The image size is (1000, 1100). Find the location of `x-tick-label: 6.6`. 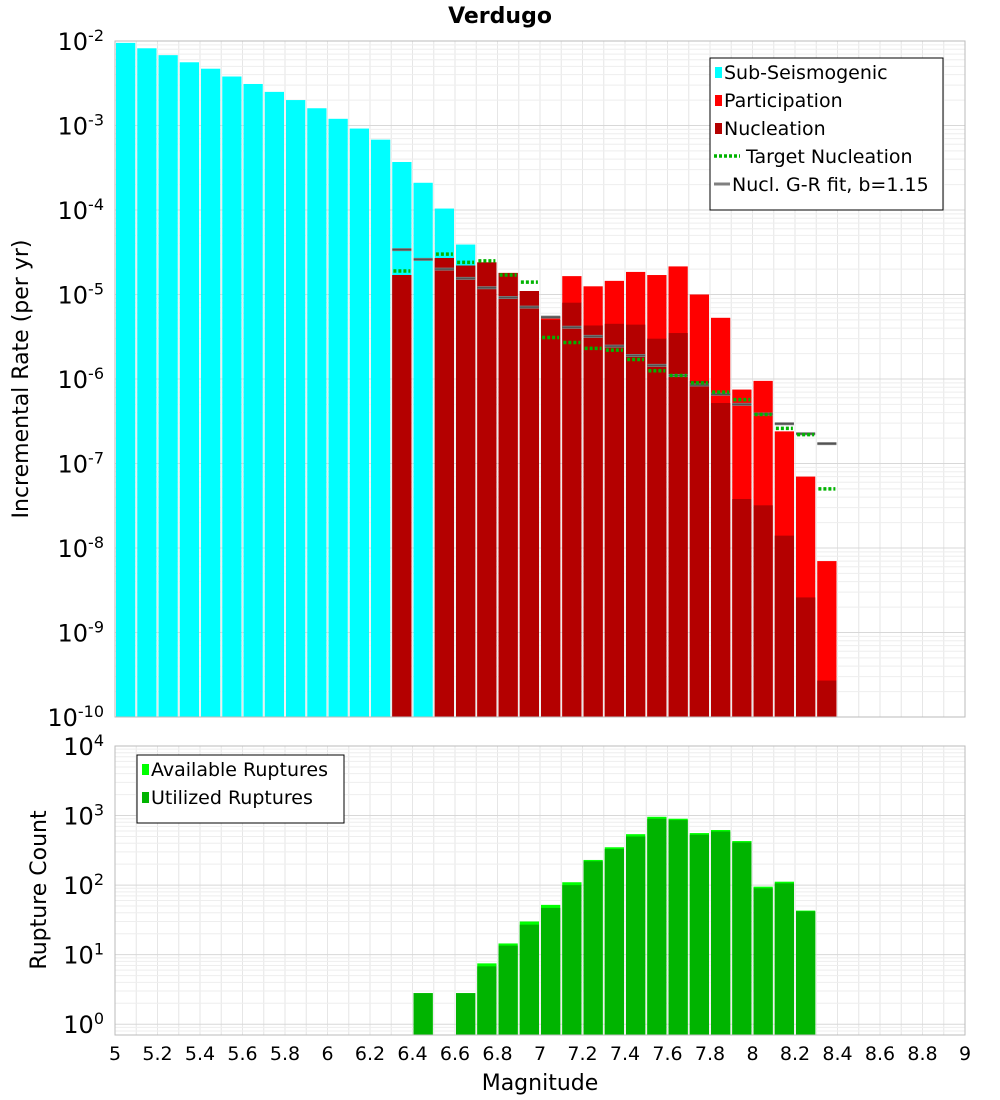

x-tick-label: 6.6 is located at coordinates (455, 1054).